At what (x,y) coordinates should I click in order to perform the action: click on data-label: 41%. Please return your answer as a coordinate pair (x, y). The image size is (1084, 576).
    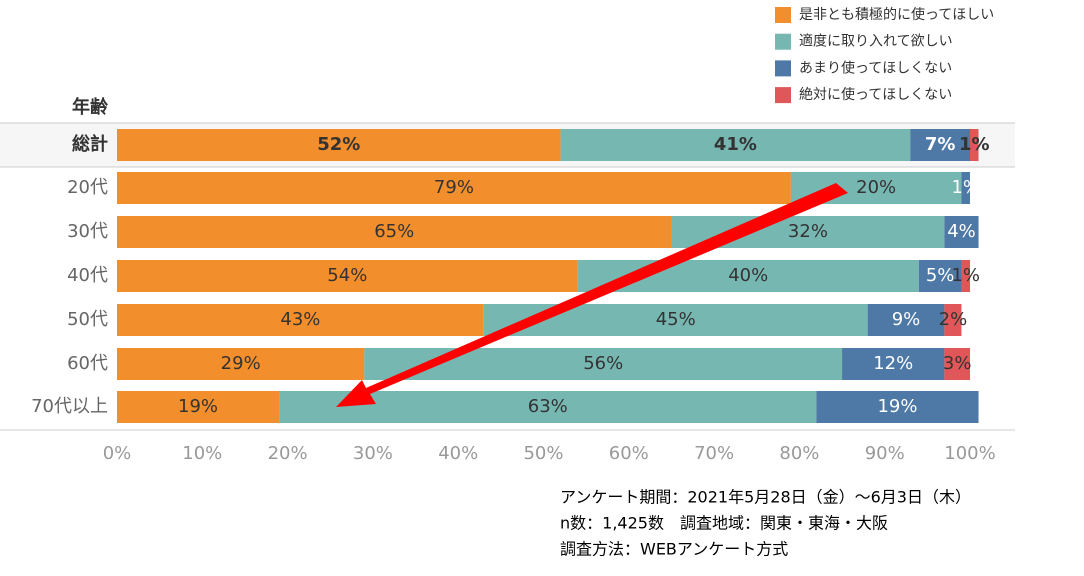
    Looking at the image, I should click on (735, 144).